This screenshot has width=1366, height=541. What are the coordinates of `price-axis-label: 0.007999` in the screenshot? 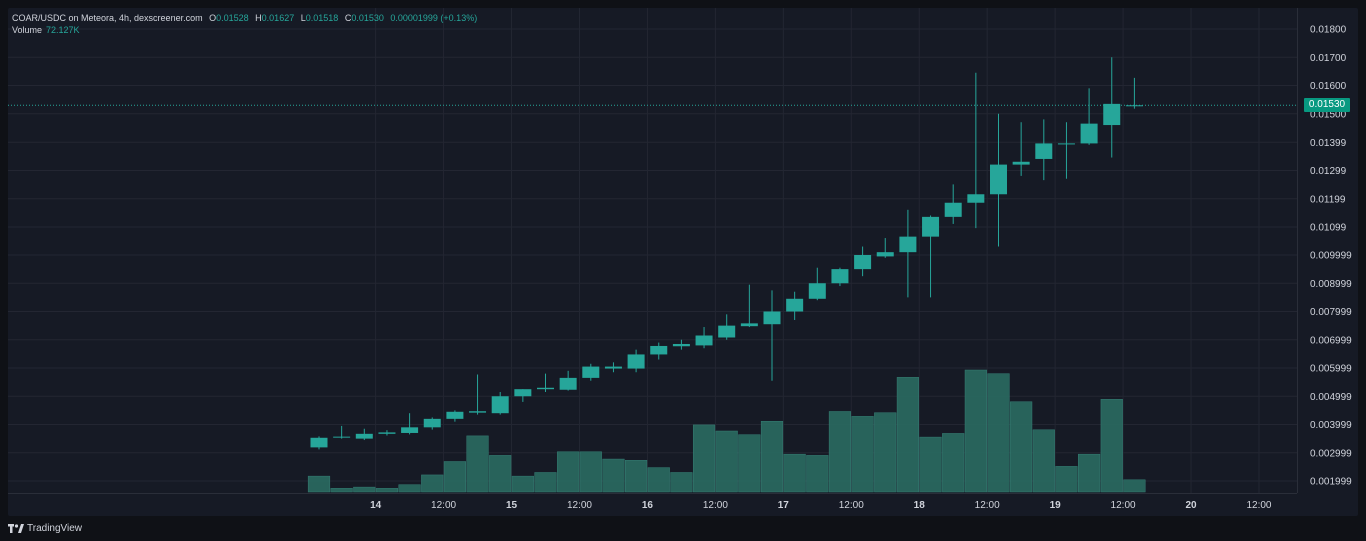 It's located at (1331, 312).